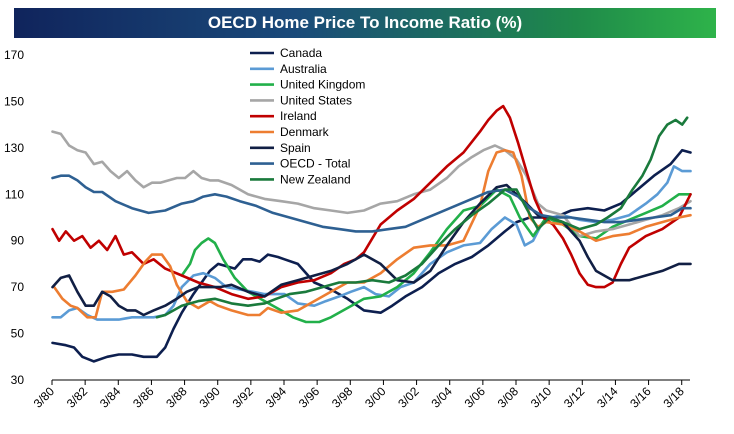 Image resolution: width=734 pixels, height=434 pixels. I want to click on y-tick-label: 50, so click(18, 334).